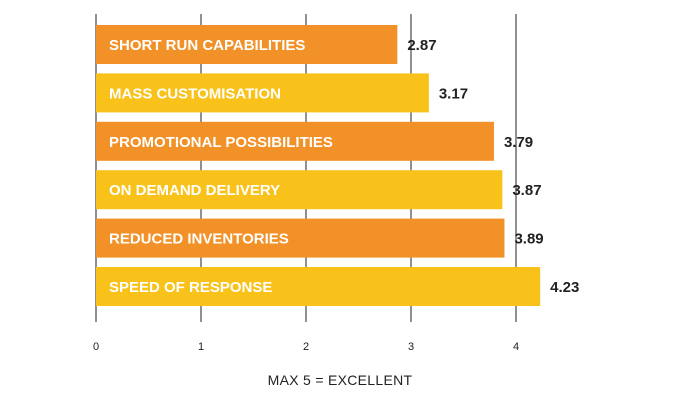 Image resolution: width=680 pixels, height=405 pixels. I want to click on bar-value-label: 2.87, so click(421, 45).